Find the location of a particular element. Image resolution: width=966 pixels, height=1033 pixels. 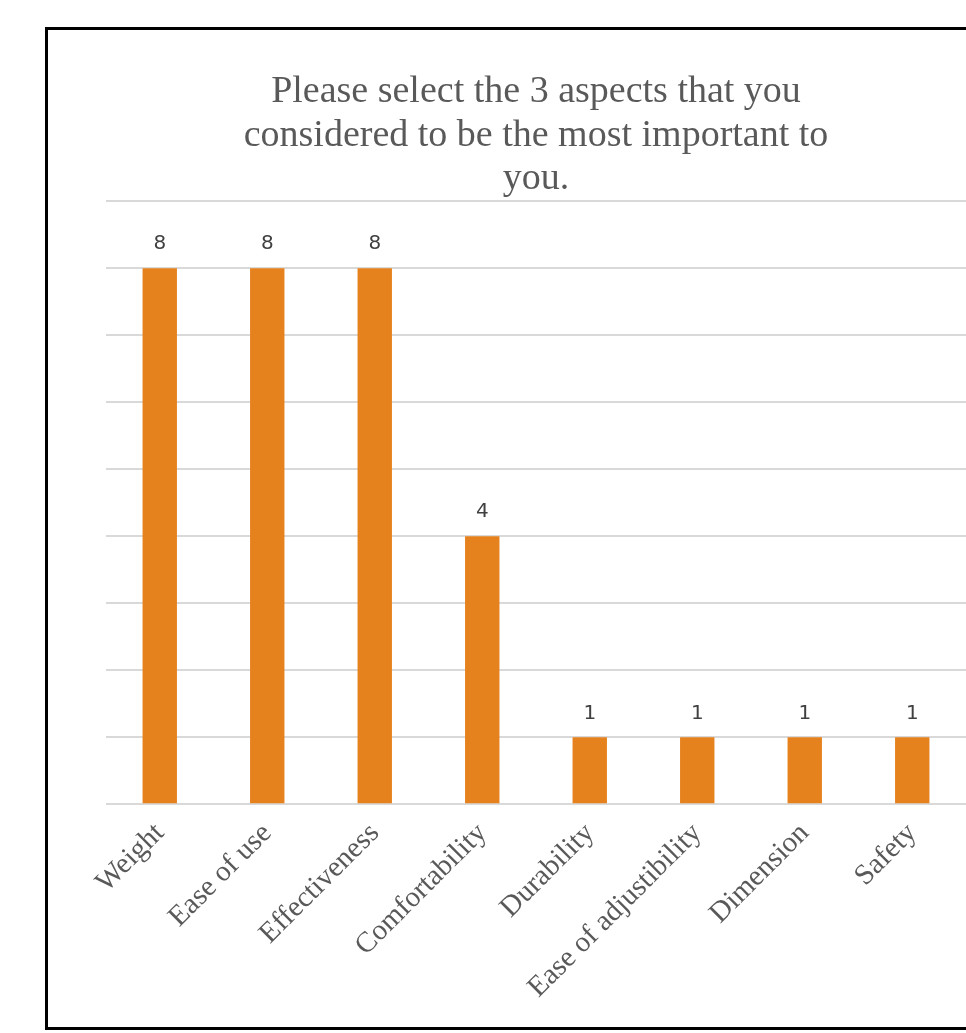

chart-title: Please select the 3 aspects that you considered to be the most important to you. is located at coordinates (536, 132).